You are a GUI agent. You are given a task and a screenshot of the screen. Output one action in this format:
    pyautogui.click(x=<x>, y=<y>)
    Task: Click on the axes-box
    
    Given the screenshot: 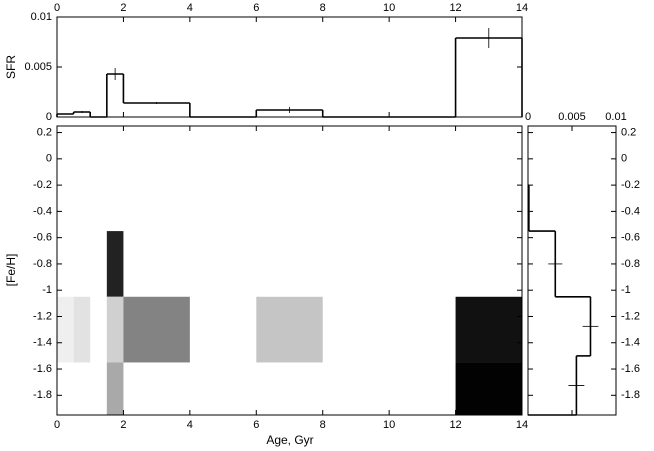 What is the action you would take?
    pyautogui.click(x=572, y=270)
    